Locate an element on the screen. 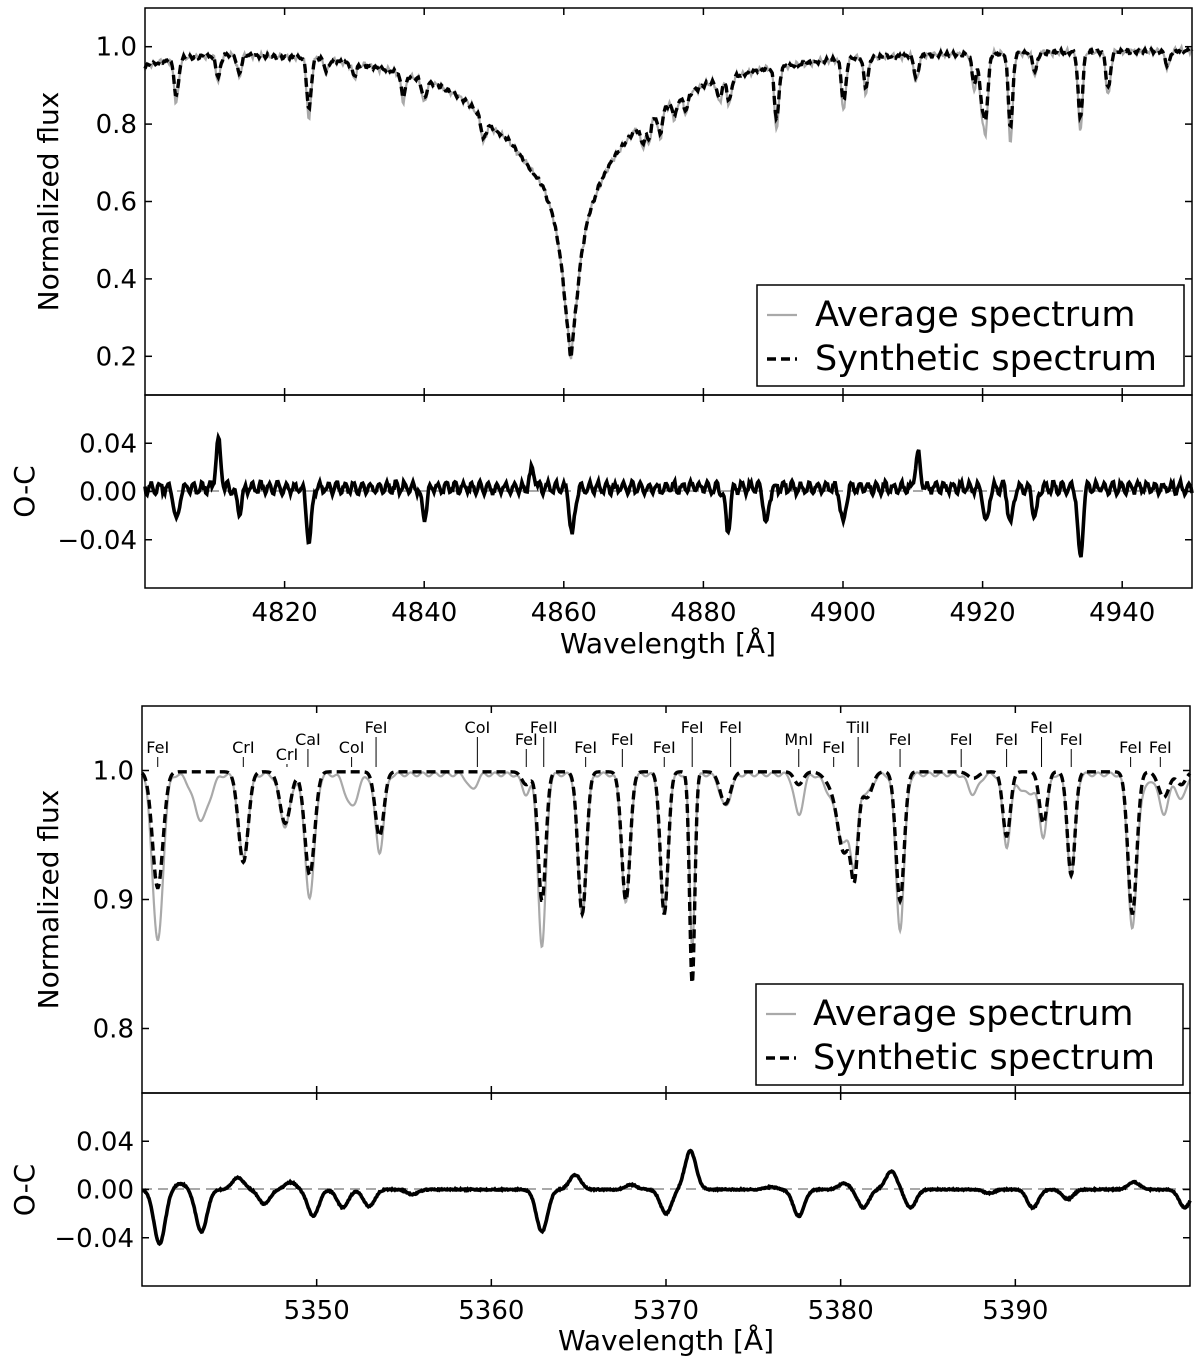 This screenshot has height=1360, width=1200. top-residual-line is located at coordinates (668, 494).